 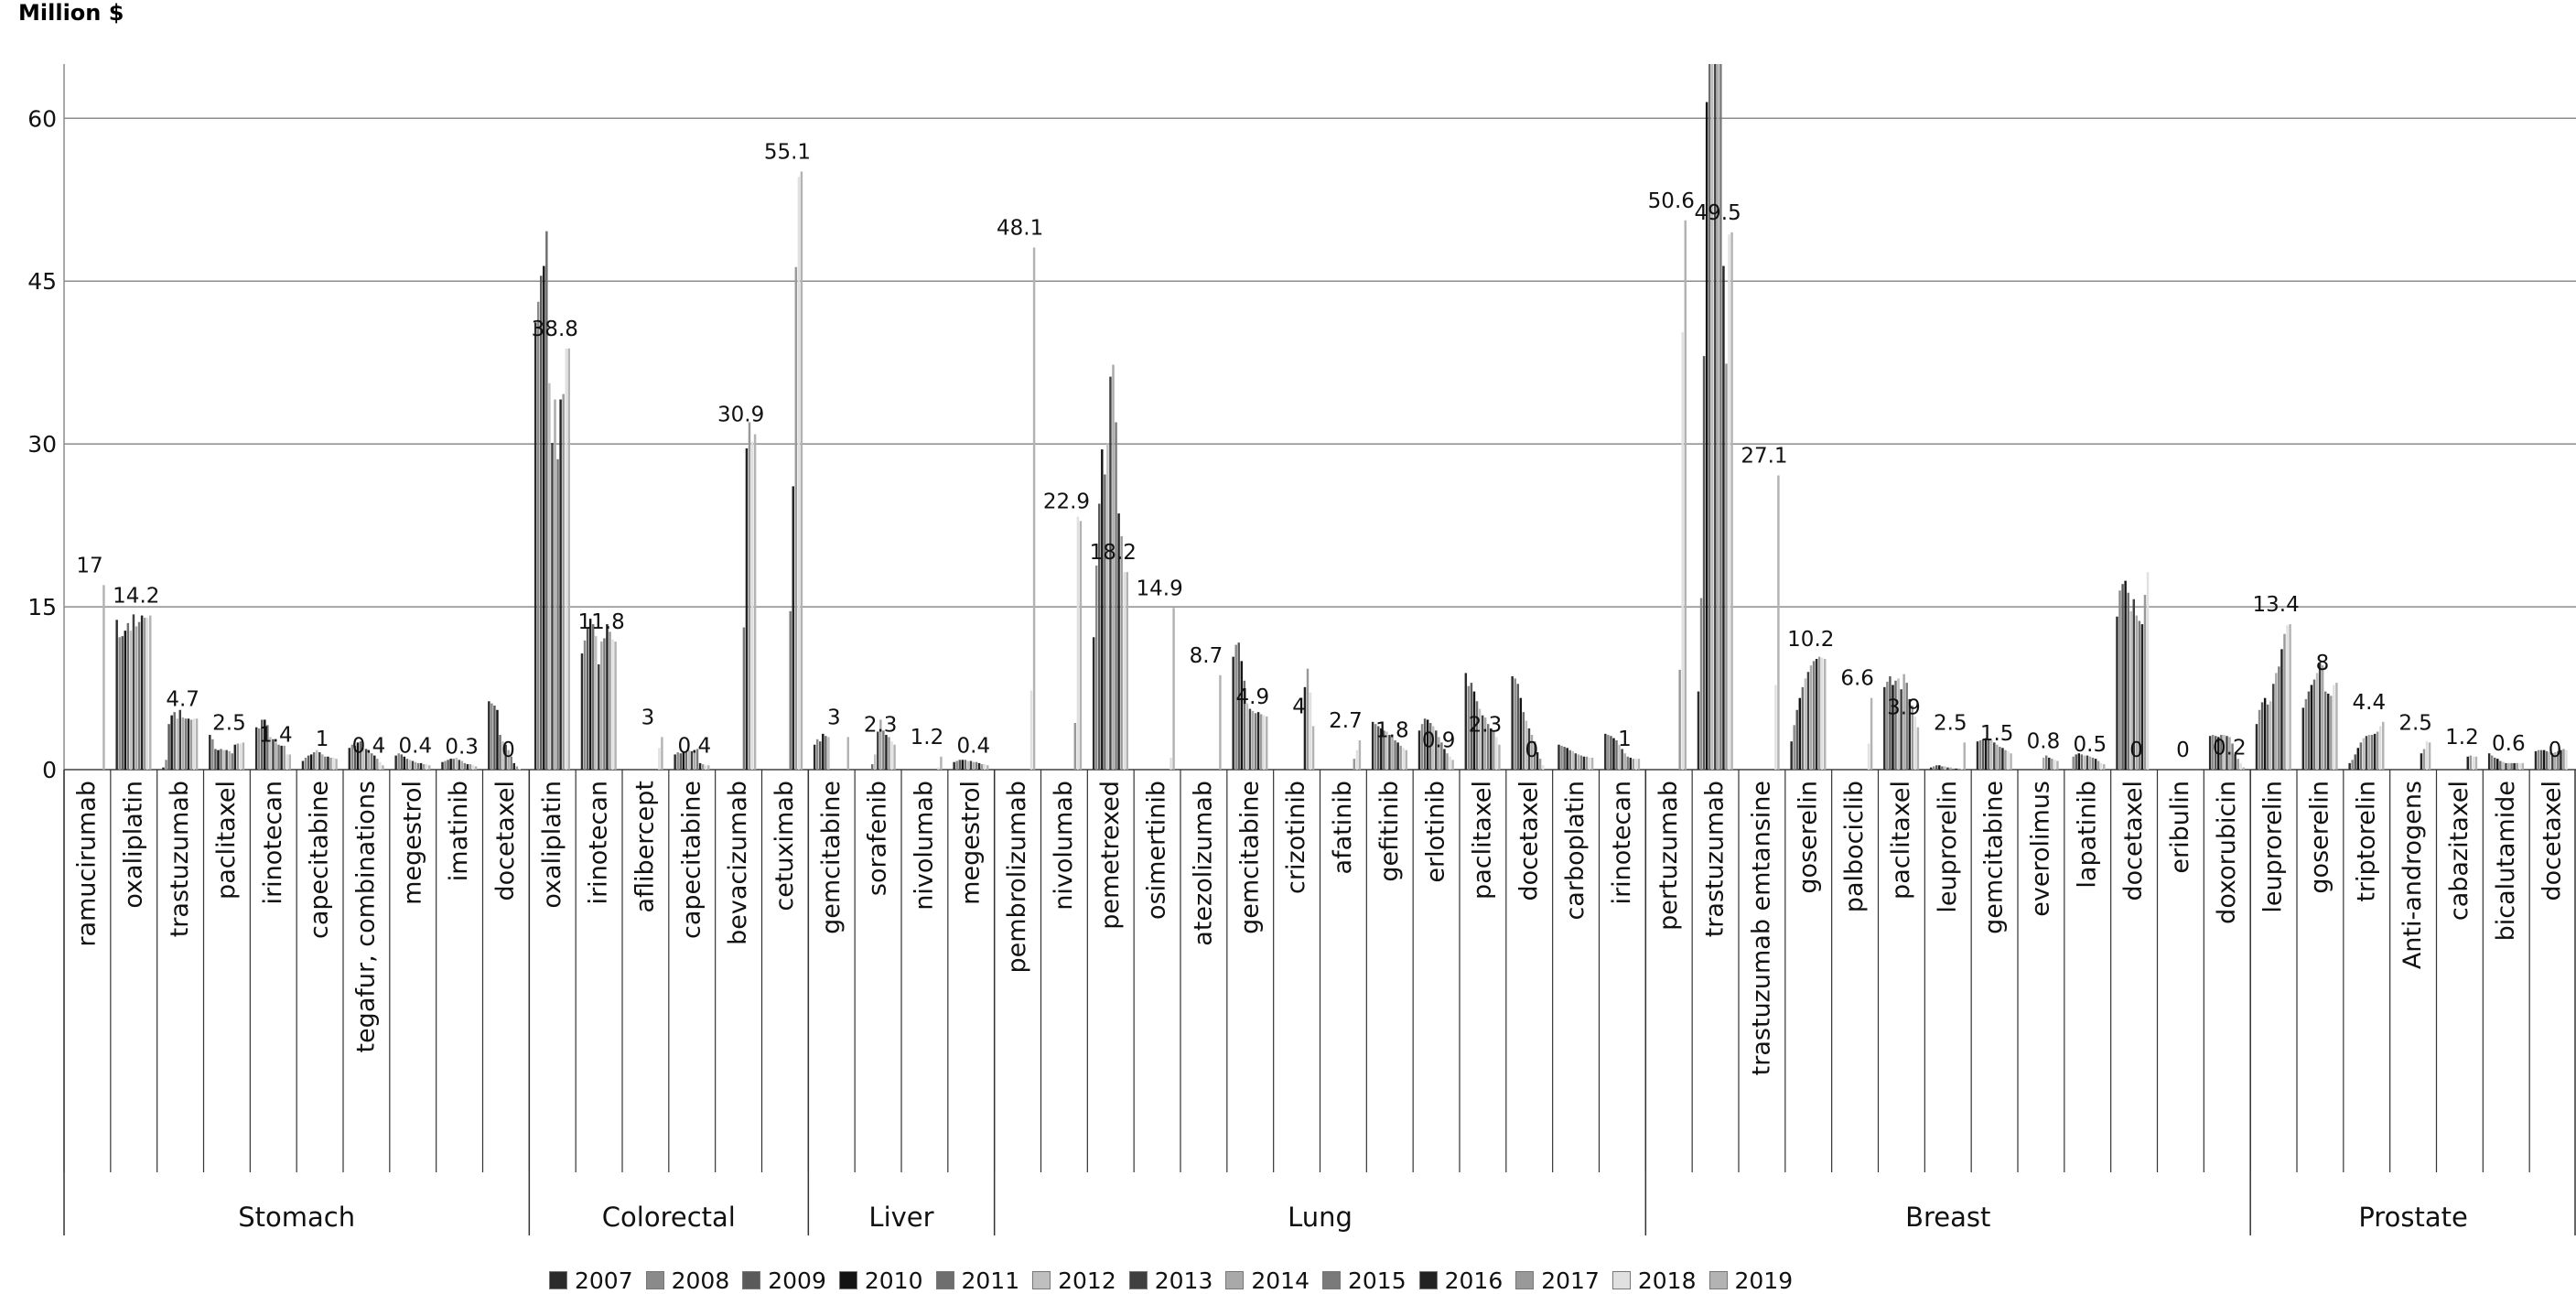 What do you see at coordinates (991, 1280) in the screenshot?
I see `legend-label: 2011` at bounding box center [991, 1280].